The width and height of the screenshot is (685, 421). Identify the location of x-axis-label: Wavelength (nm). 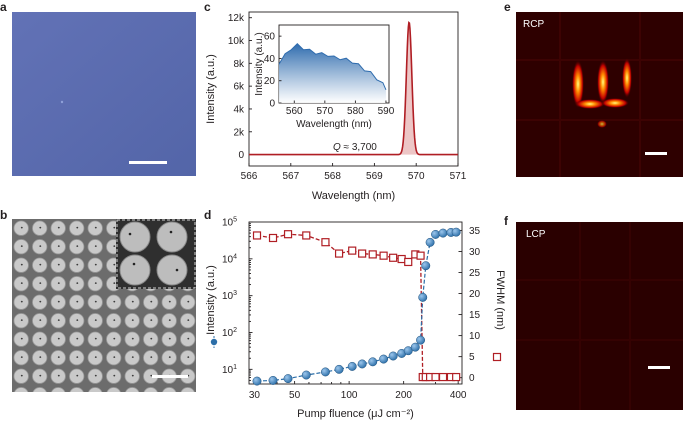
(353, 196).